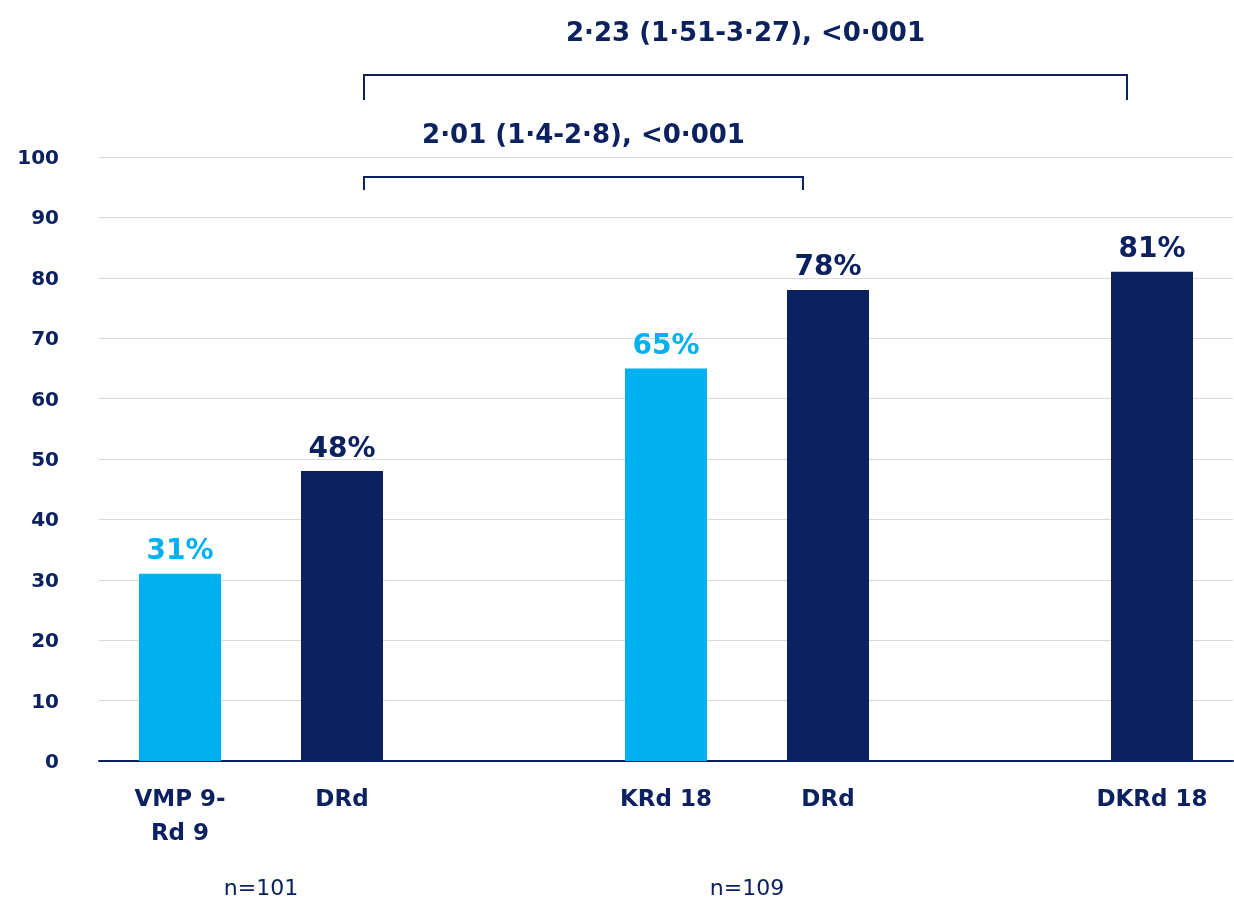 The width and height of the screenshot is (1234, 914). Describe the element at coordinates (38, 157) in the screenshot. I see `y-tick-label: 100` at that location.